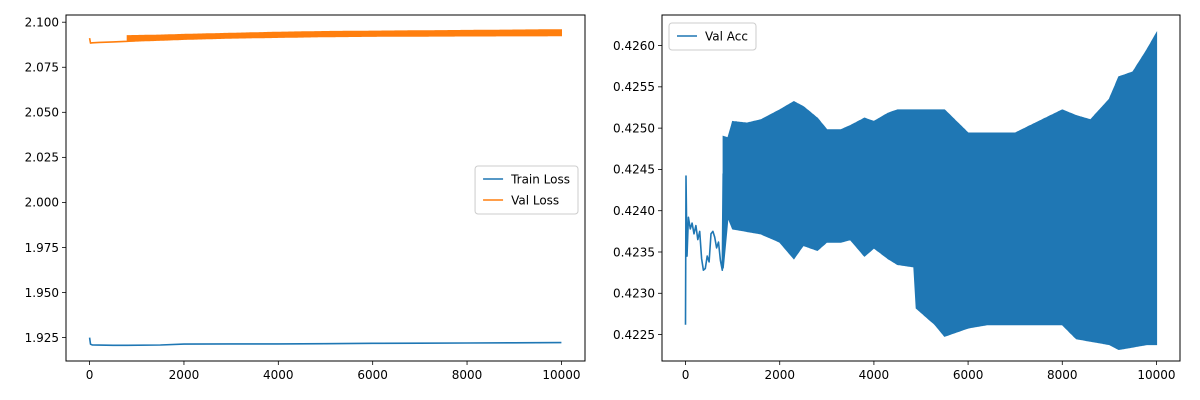 Image resolution: width=1200 pixels, height=400 pixels. I want to click on loss-legend: Train Loss Val Loss, so click(526, 190).